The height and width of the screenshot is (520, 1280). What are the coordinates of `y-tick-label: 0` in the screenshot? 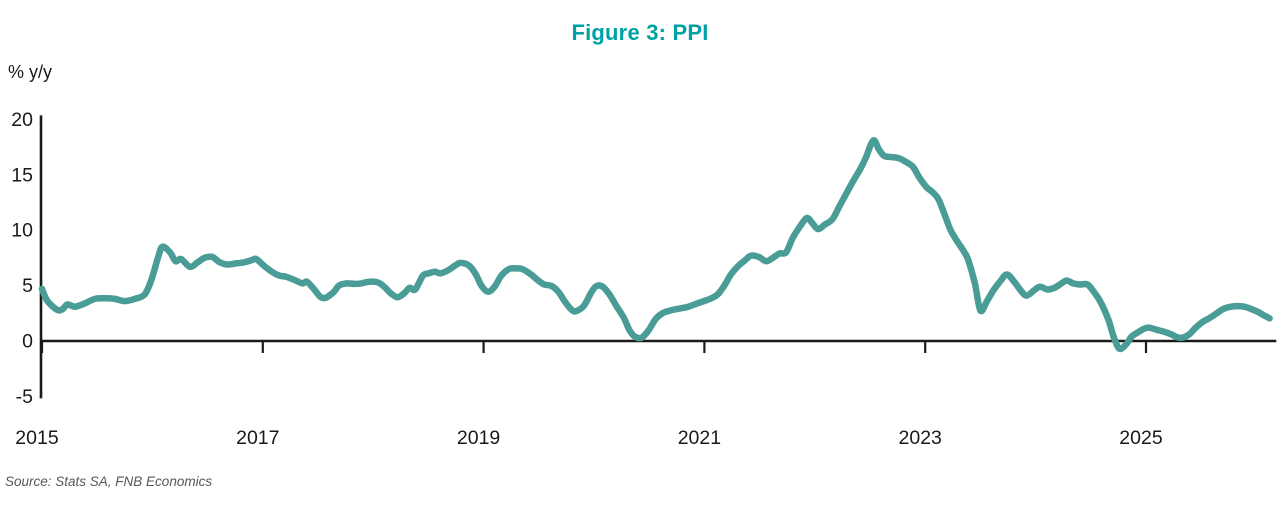 It's located at (27, 342).